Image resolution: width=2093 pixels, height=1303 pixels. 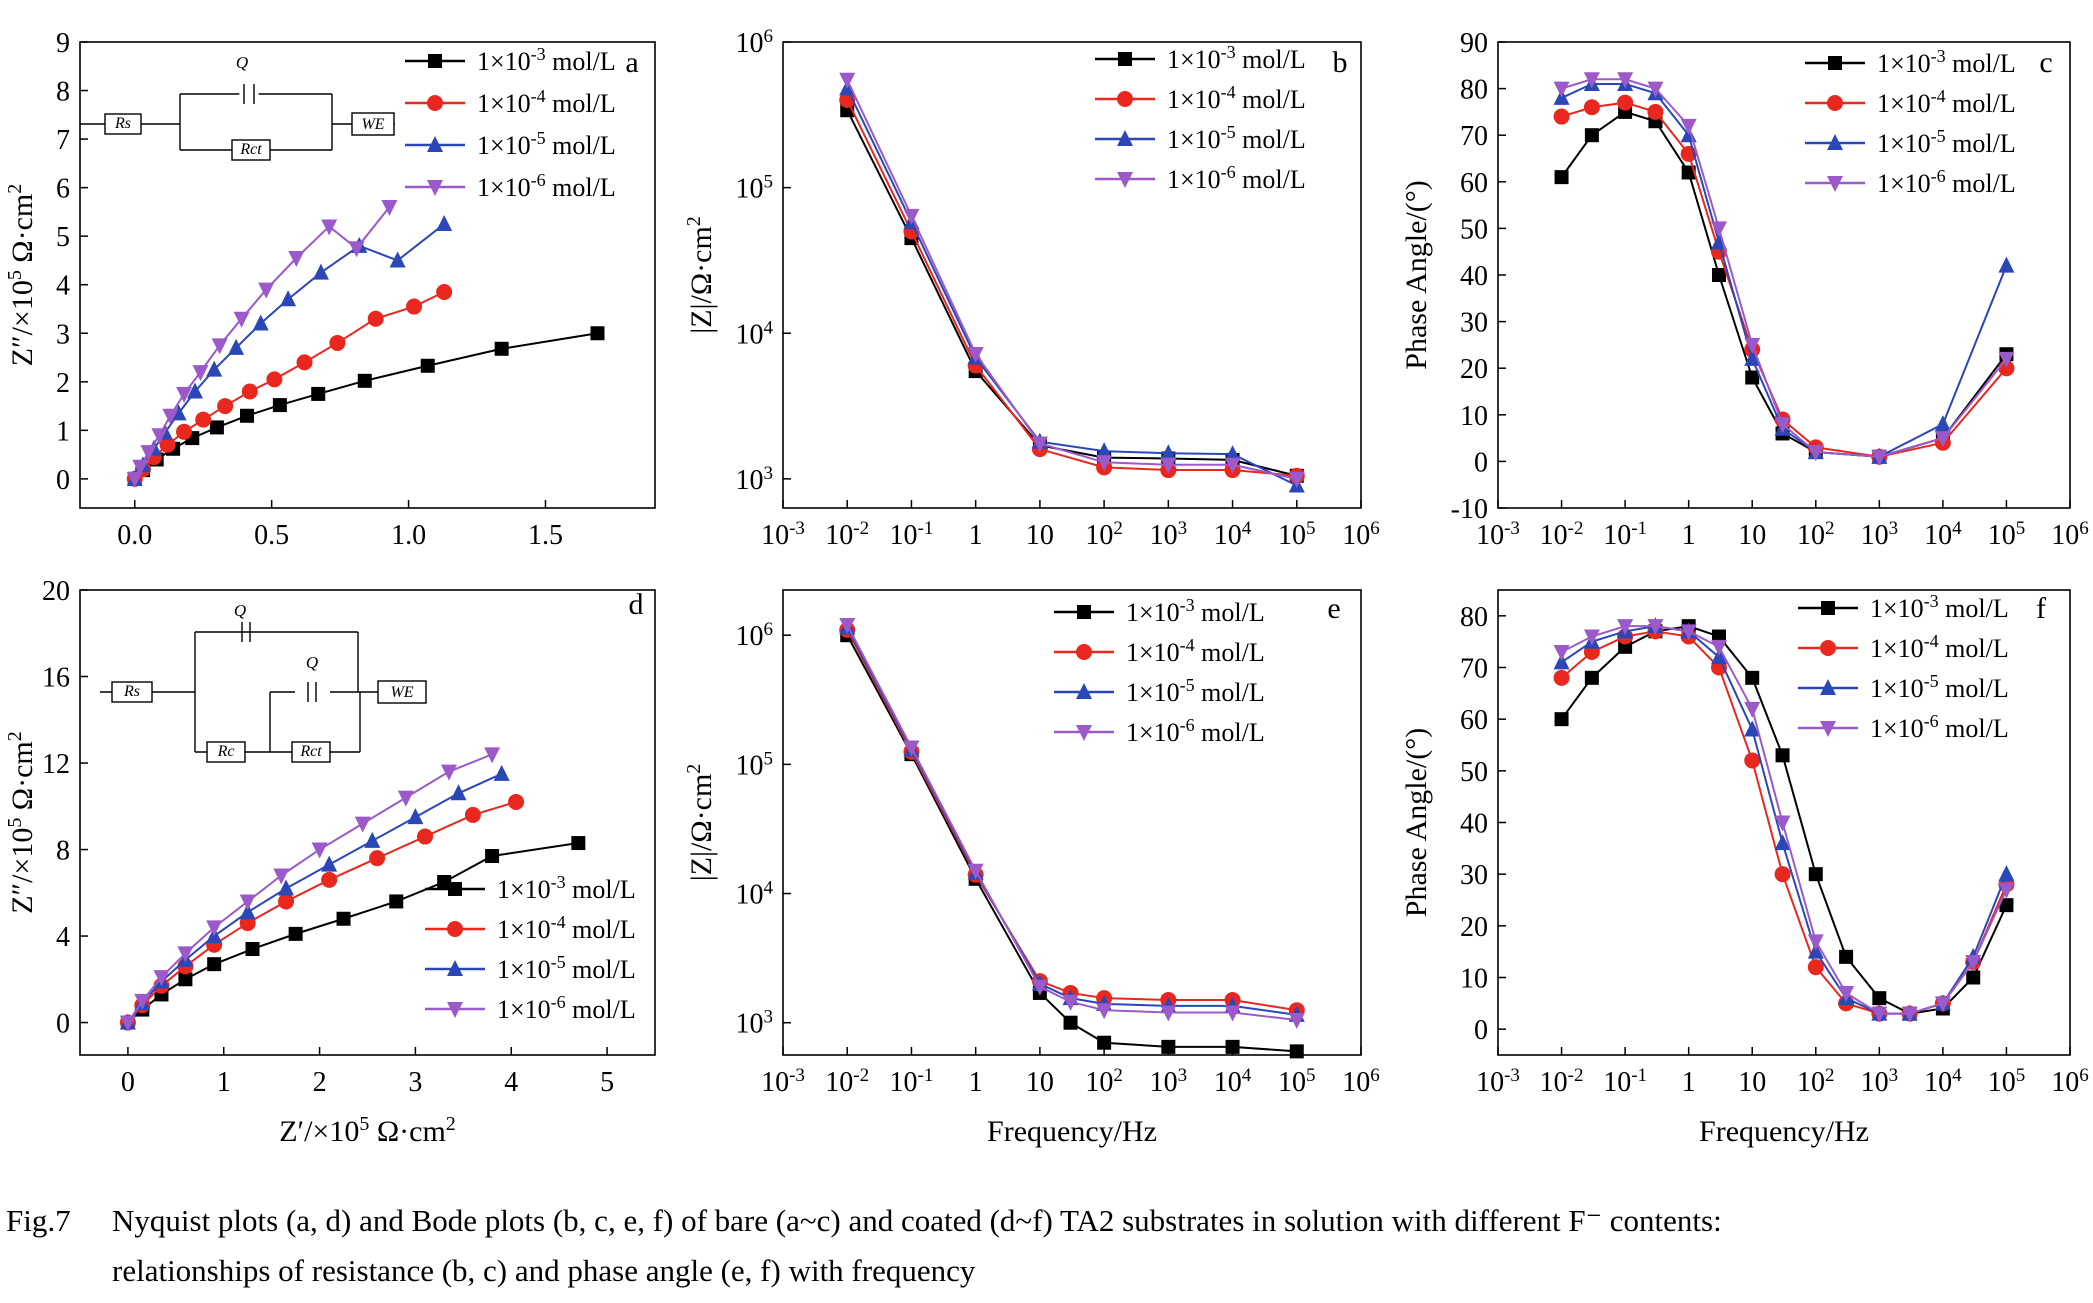 I want to click on x-tick-label: 4, so click(x=511, y=1082).